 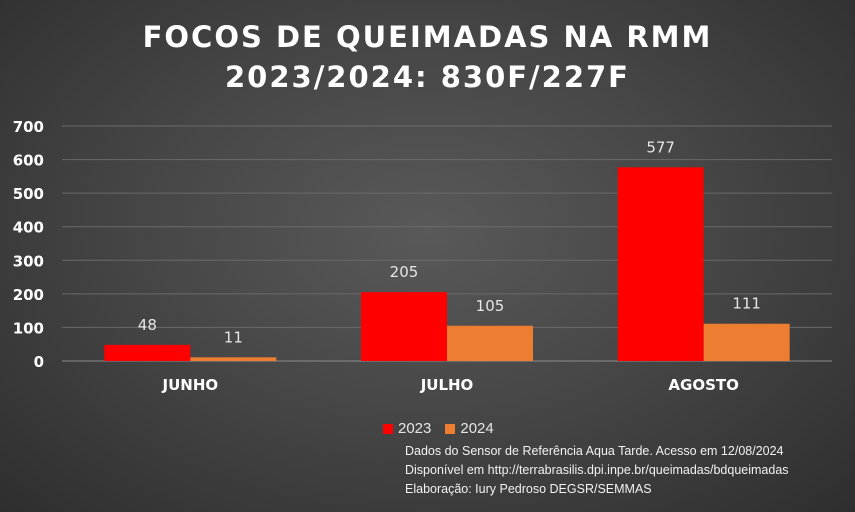 I want to click on x-tick-label: JULHO, so click(x=447, y=385).